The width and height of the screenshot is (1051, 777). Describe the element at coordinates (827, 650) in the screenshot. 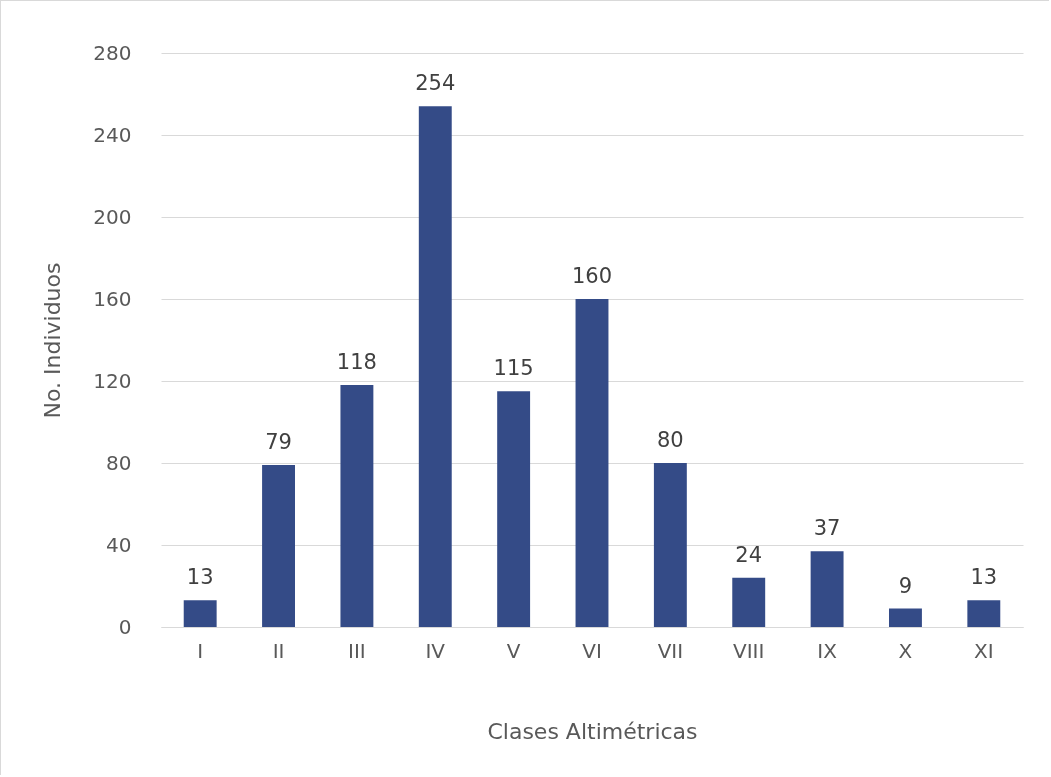

I see `x-tick-label: IX` at that location.